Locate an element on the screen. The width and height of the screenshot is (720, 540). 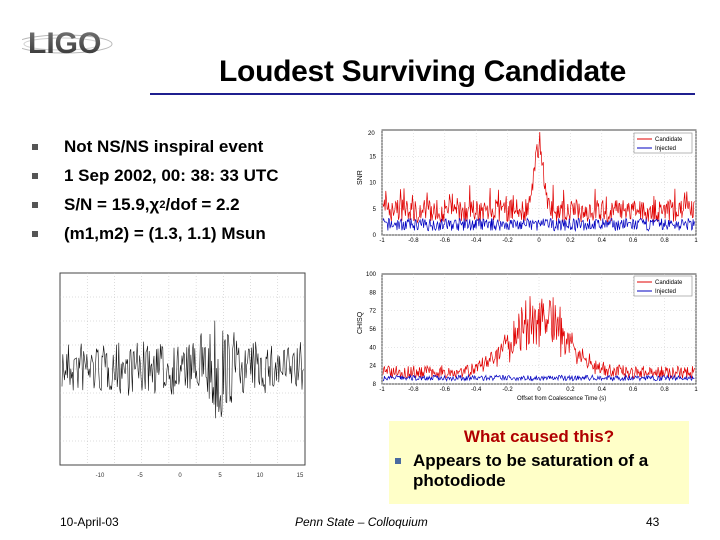
chisq-legend: Candidate Injected is located at coordinates (663, 286).